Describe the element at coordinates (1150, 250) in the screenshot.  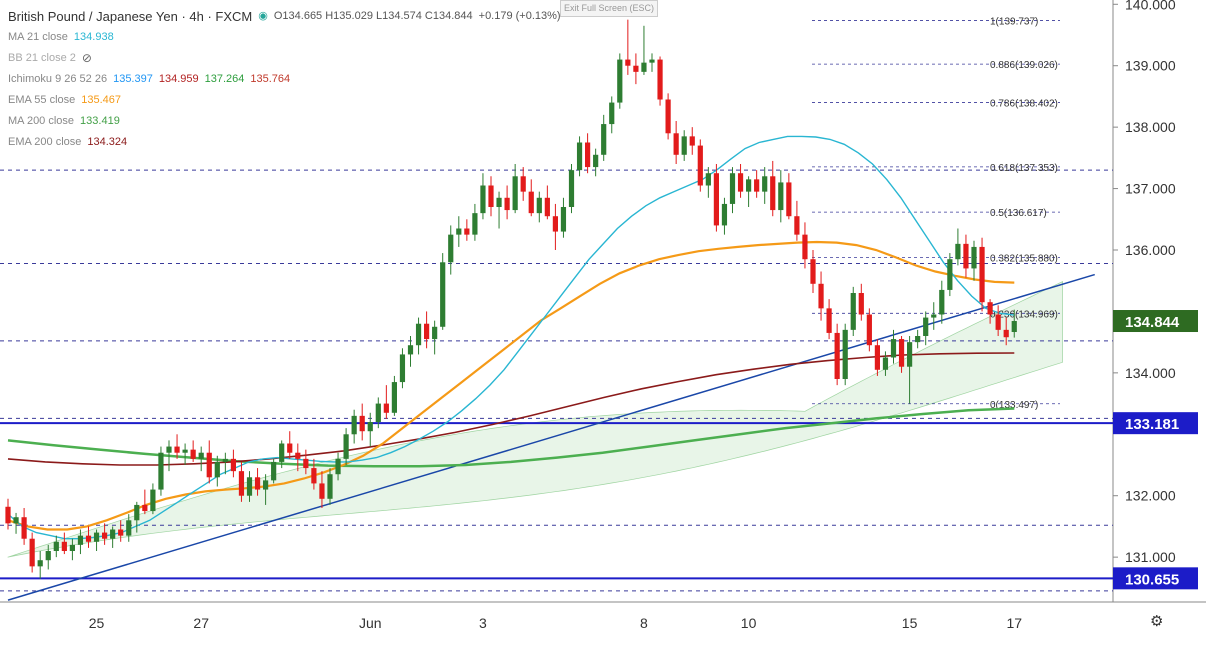
I see `y-tick-label: 136.000` at that location.